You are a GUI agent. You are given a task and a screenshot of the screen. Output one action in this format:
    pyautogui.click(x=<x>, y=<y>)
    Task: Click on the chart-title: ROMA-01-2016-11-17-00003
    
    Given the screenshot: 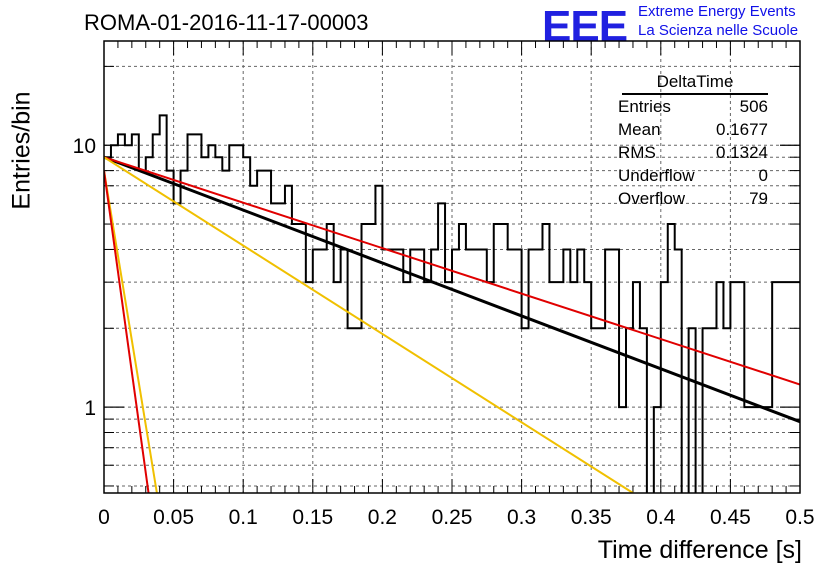 What is the action you would take?
    pyautogui.click(x=226, y=22)
    